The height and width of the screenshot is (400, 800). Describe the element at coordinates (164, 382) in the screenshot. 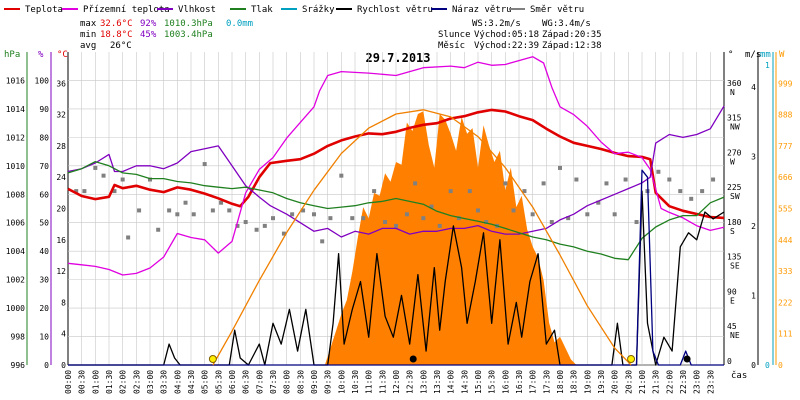

I see `x-tick-label: 03:30` at that location.